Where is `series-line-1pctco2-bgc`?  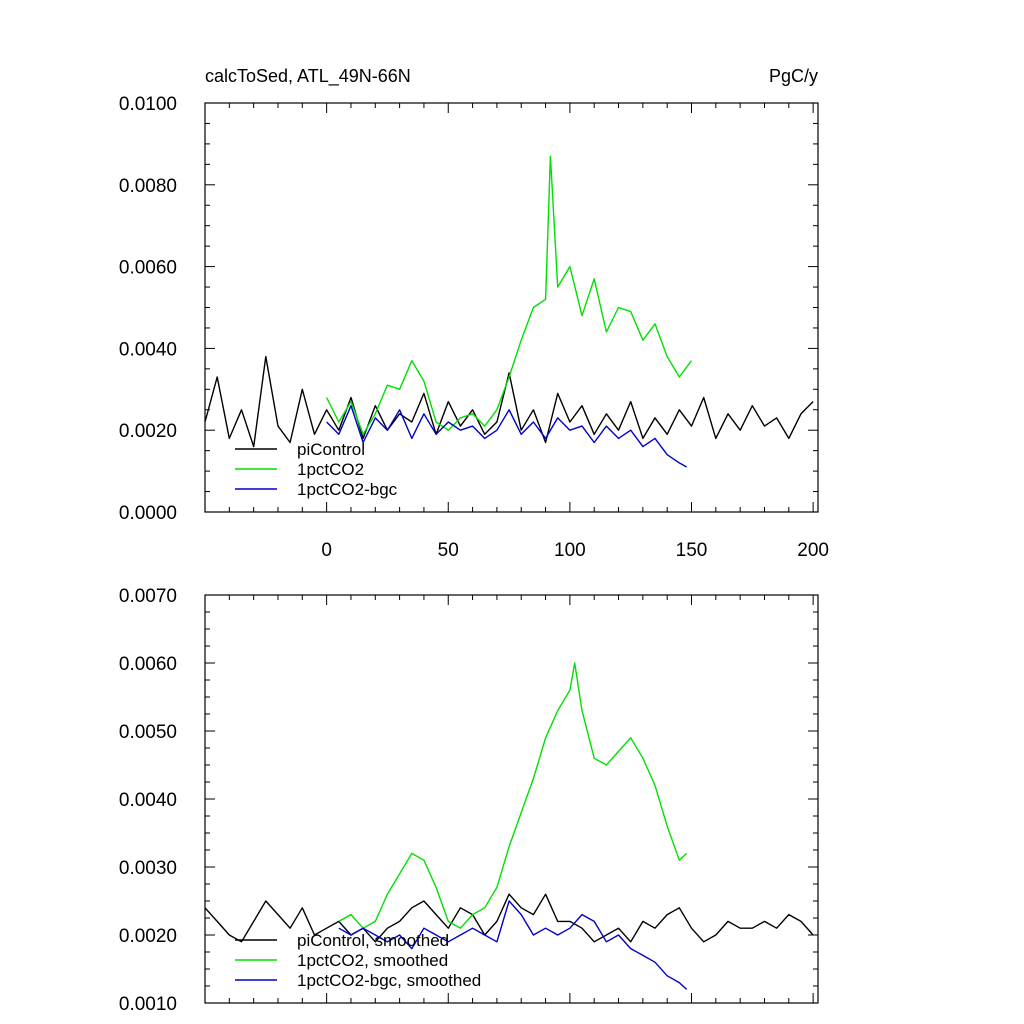
series-line-1pctco2-bgc is located at coordinates (506, 436).